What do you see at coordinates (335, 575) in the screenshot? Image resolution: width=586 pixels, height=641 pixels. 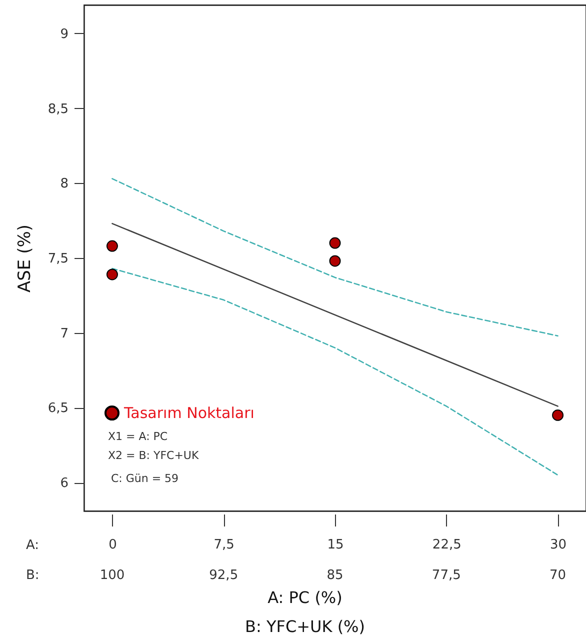 I see `x2-tick-label: 85` at bounding box center [335, 575].